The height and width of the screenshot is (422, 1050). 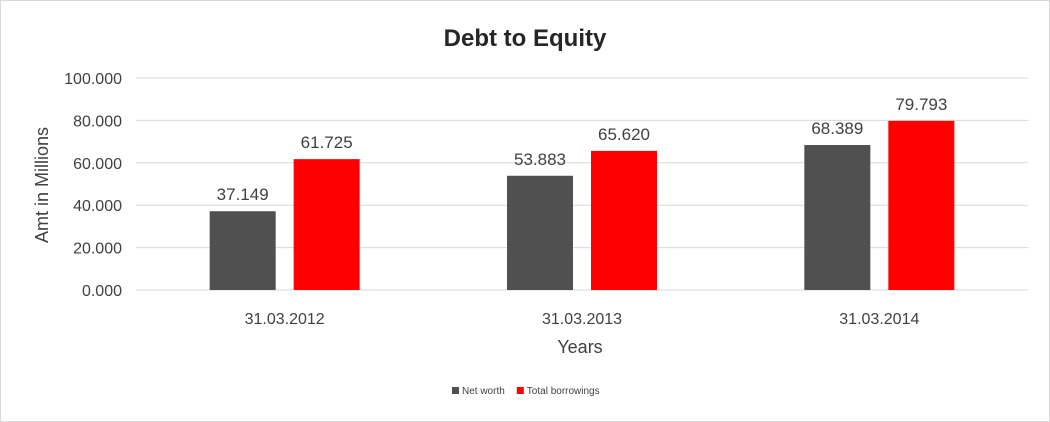 I want to click on data-label: 68.389, so click(x=837, y=128).